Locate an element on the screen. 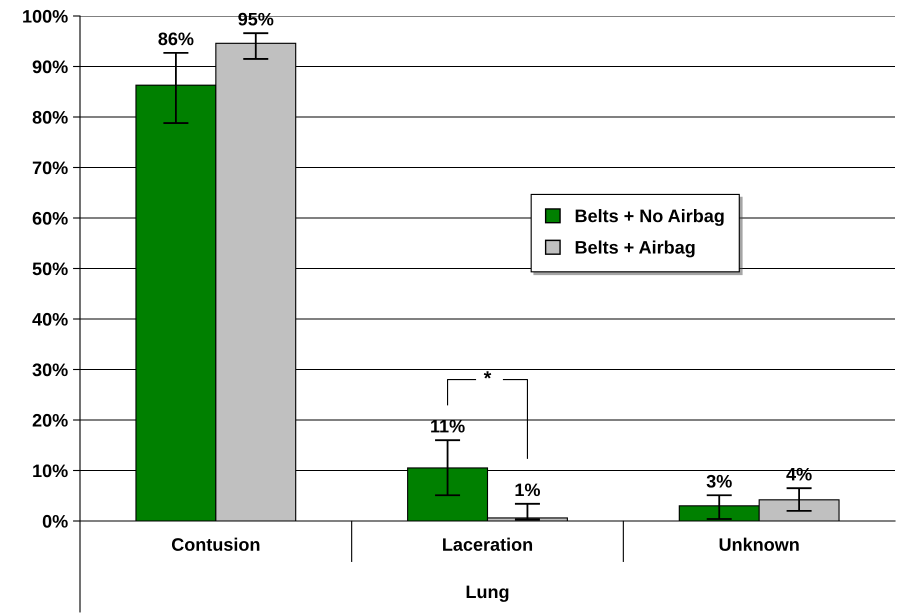  y-tick-label: 80% is located at coordinates (50, 117).